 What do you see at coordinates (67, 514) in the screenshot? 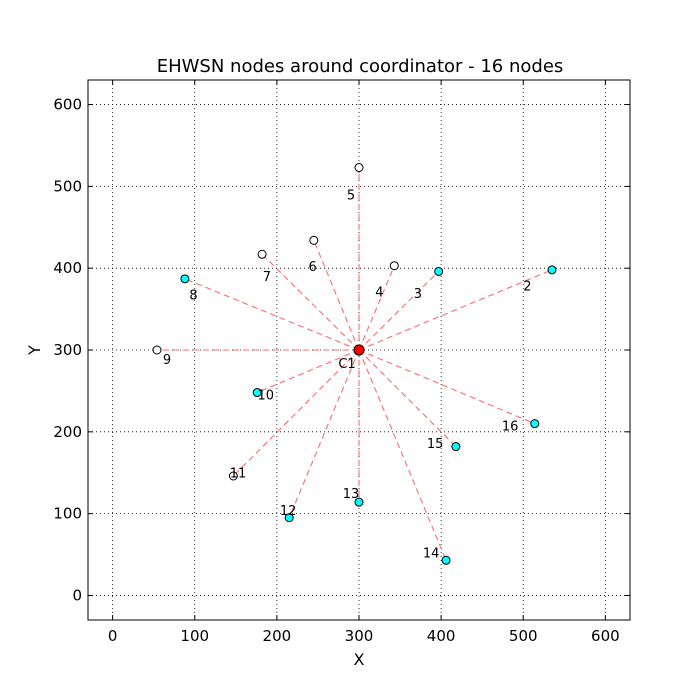
I see `y-tick-label: 100` at bounding box center [67, 514].